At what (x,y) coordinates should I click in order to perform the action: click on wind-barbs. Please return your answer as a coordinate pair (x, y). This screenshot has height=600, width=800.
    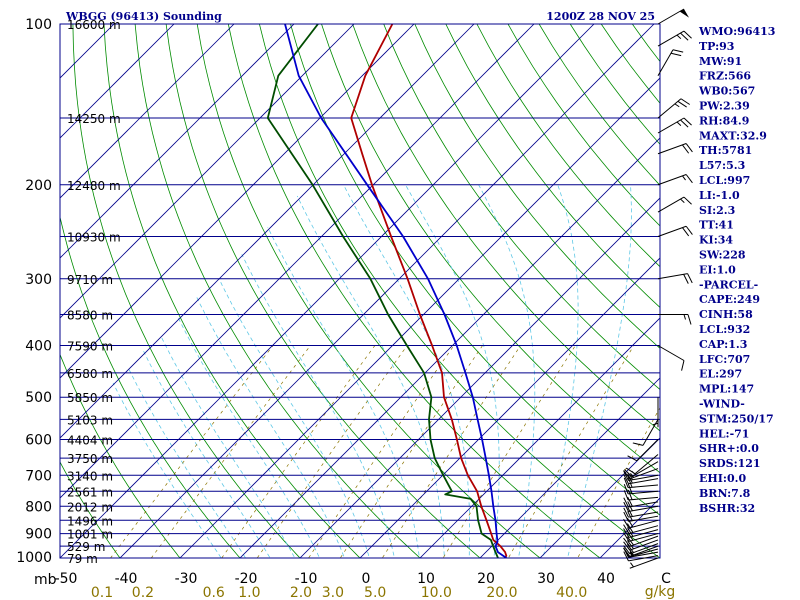
    Looking at the image, I should click on (658, 288).